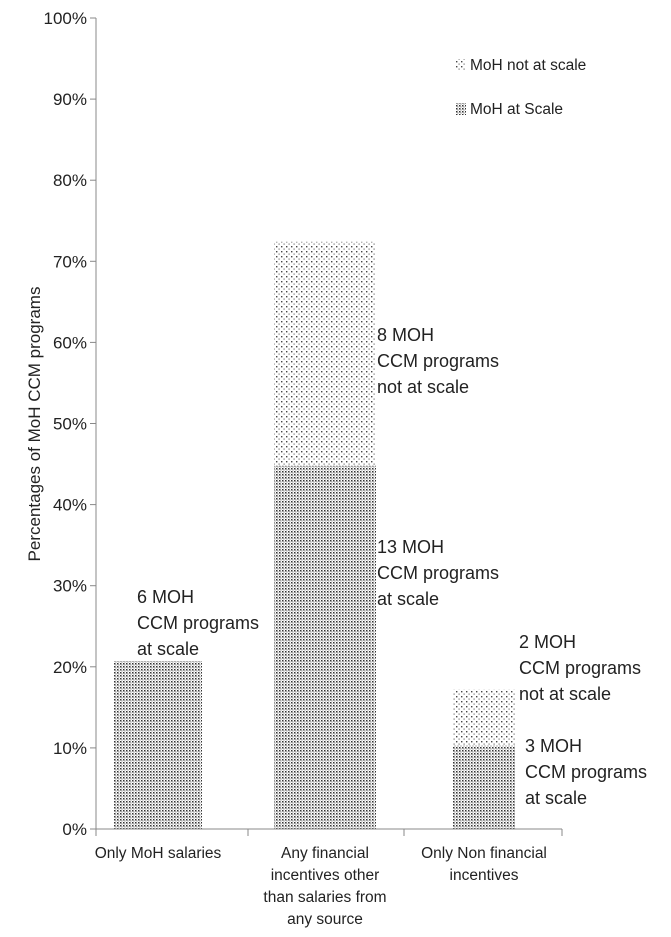 Image resolution: width=671 pixels, height=937 pixels. I want to click on y-tick-label: 0%, so click(74, 829).